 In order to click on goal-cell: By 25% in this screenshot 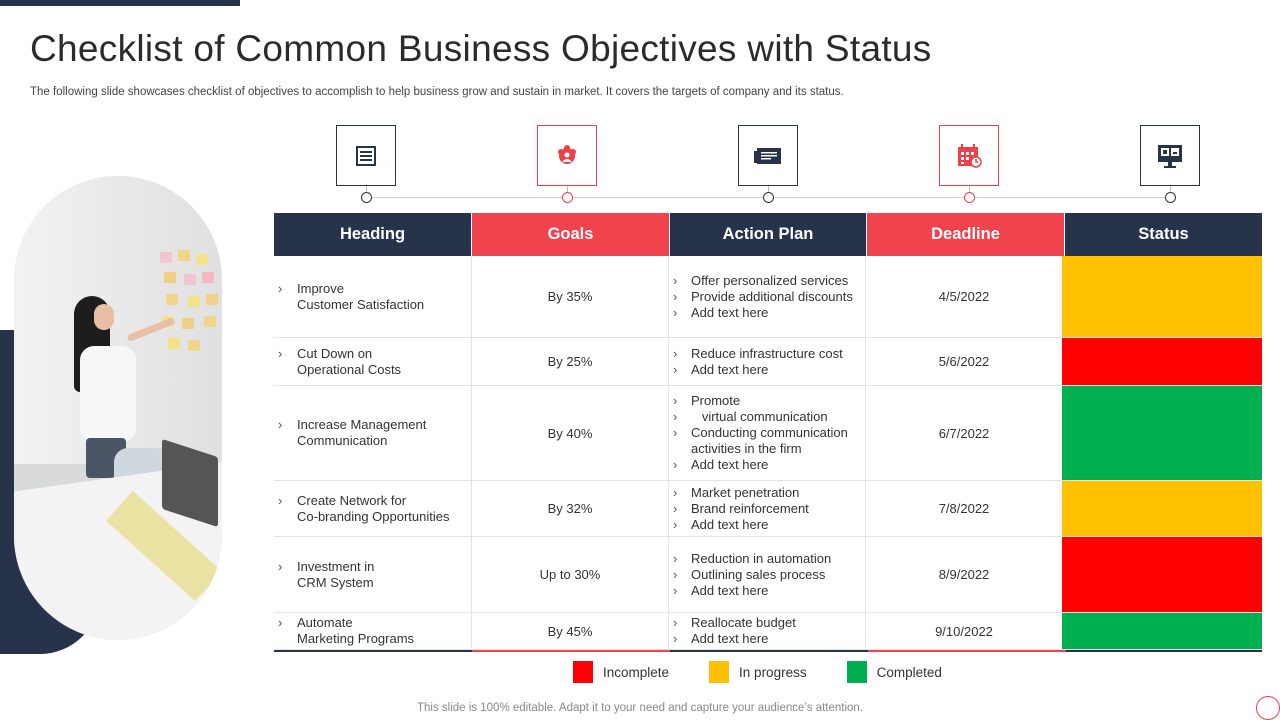, I will do `click(569, 361)`.